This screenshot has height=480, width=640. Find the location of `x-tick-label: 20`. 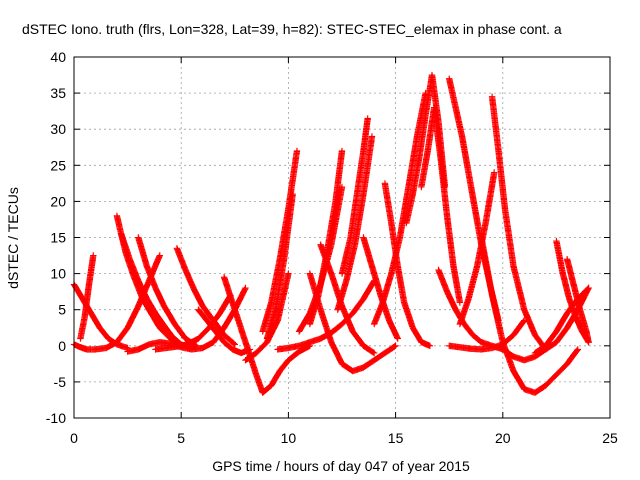

x-tick-label: 20 is located at coordinates (503, 438).